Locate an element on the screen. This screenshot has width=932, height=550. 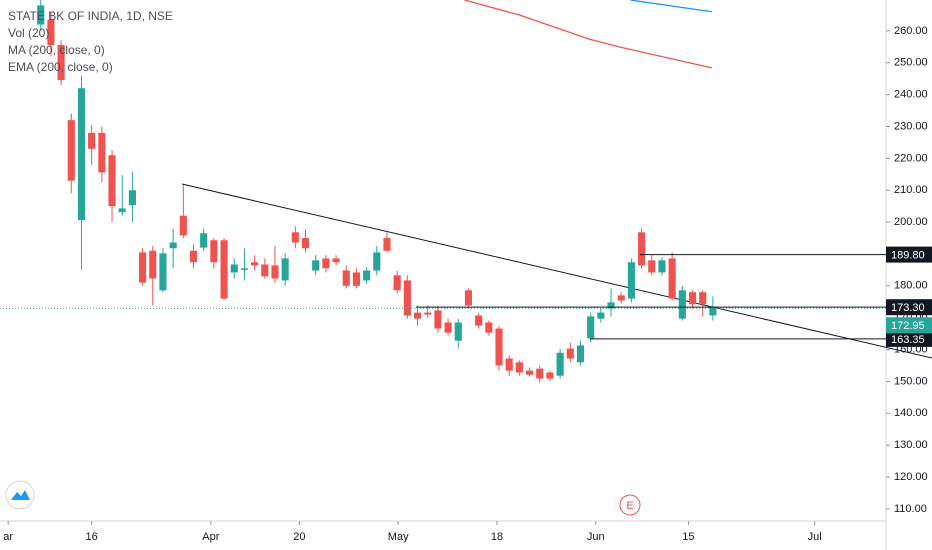
y-tick-label: 120.00 is located at coordinates (911, 477).